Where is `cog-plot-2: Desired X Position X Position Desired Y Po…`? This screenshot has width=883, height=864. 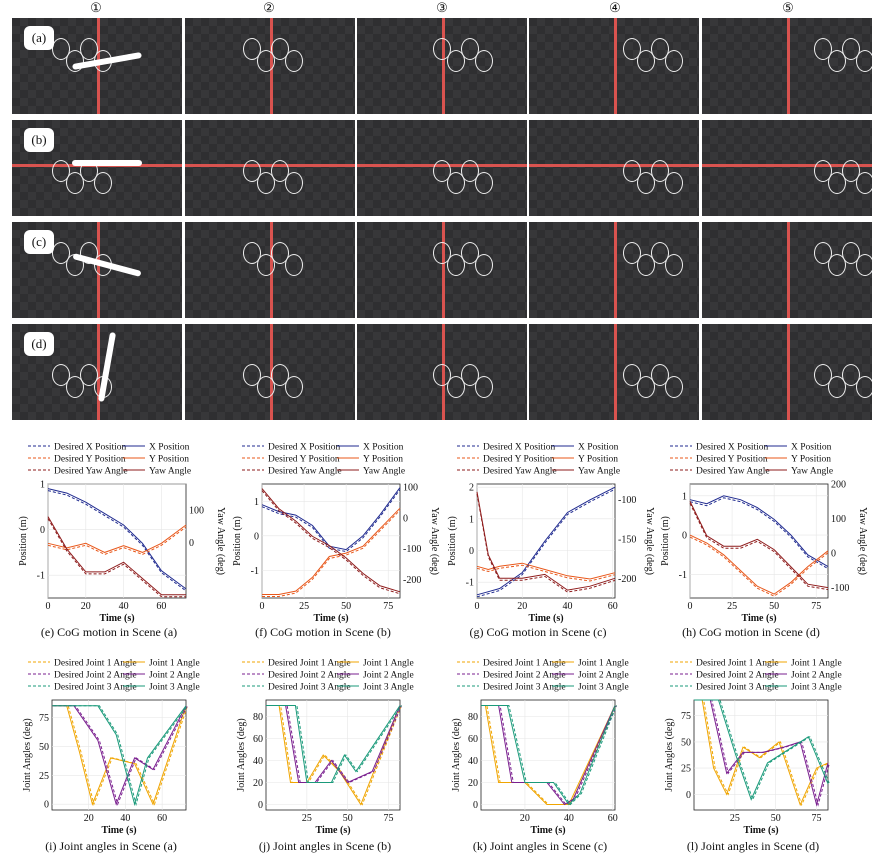 cog-plot-2: Desired X Position X Position Desired Y Po… is located at coordinates (336, 541).